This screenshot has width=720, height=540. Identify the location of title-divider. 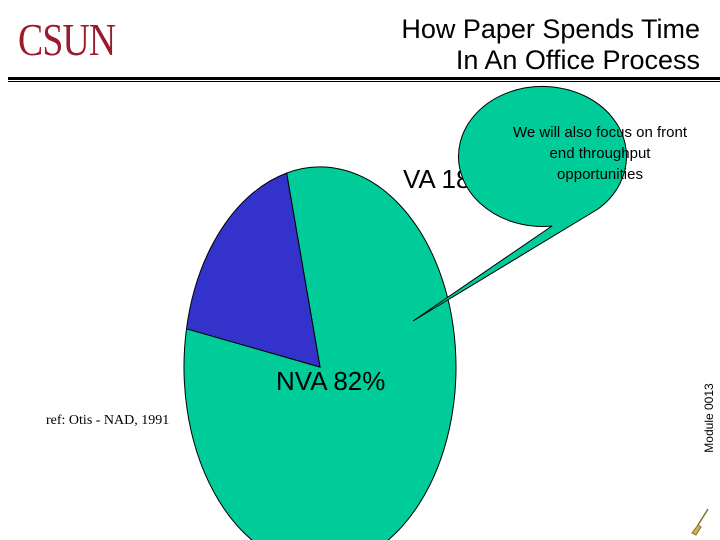
(364, 78).